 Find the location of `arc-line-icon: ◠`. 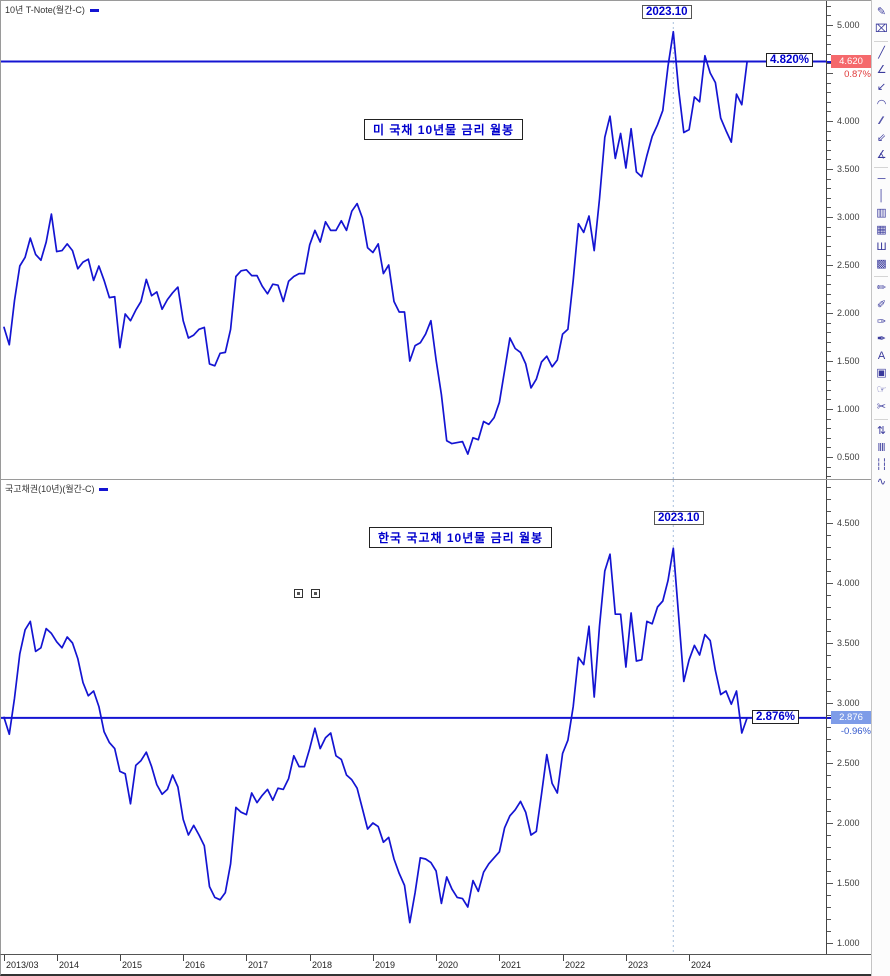

arc-line-icon: ◠ is located at coordinates (881, 104).